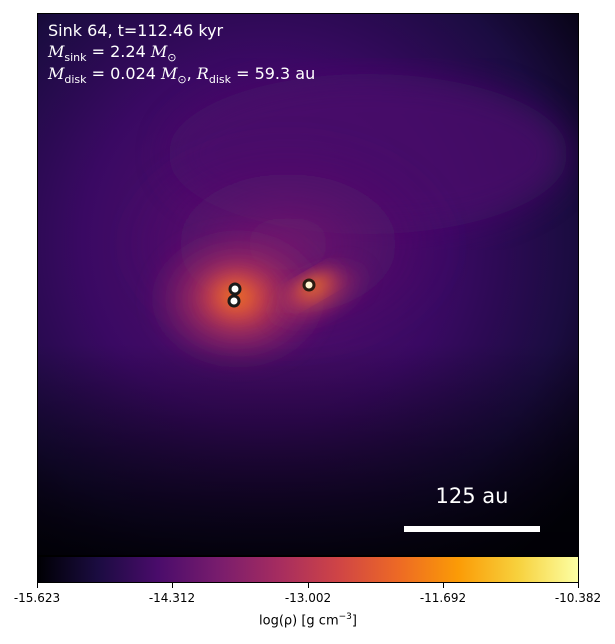 The image size is (615, 644). What do you see at coordinates (472, 529) in the screenshot?
I see `scalebar` at bounding box center [472, 529].